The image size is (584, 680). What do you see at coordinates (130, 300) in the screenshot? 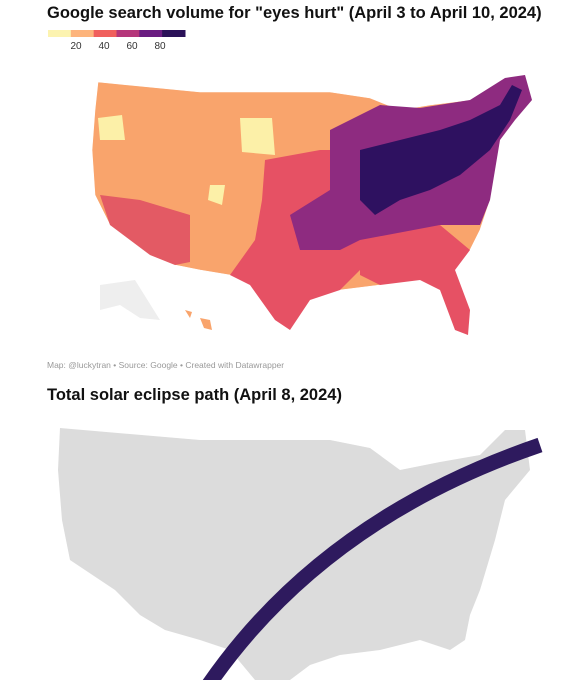
I see `alaska` at bounding box center [130, 300].